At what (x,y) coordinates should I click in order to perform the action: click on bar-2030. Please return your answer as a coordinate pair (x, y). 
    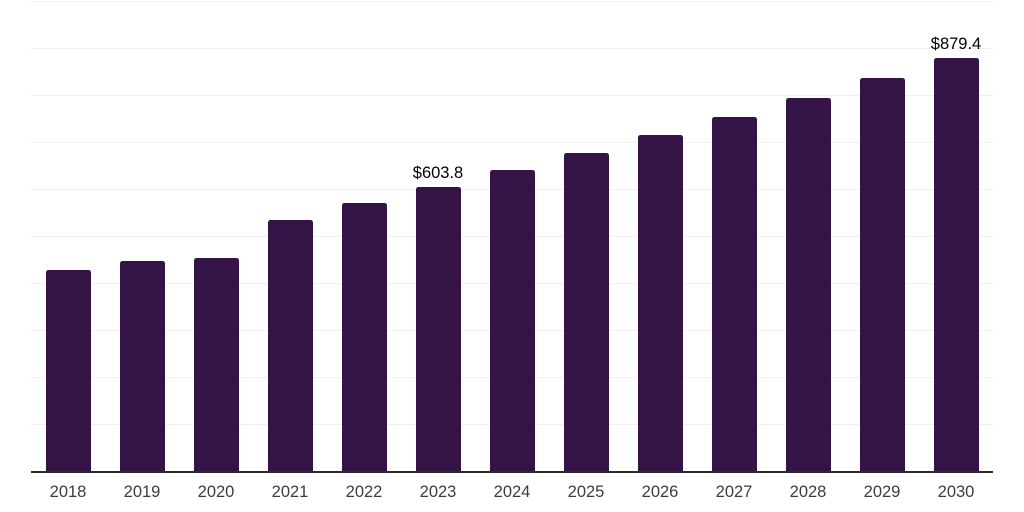
    Looking at the image, I should click on (956, 264).